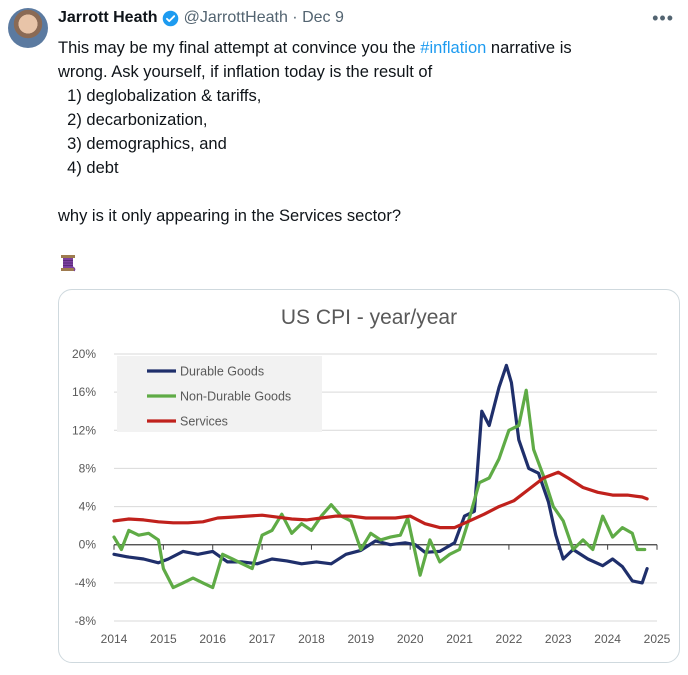  What do you see at coordinates (459, 639) in the screenshot?
I see `x-tick-label: 2021` at bounding box center [459, 639].